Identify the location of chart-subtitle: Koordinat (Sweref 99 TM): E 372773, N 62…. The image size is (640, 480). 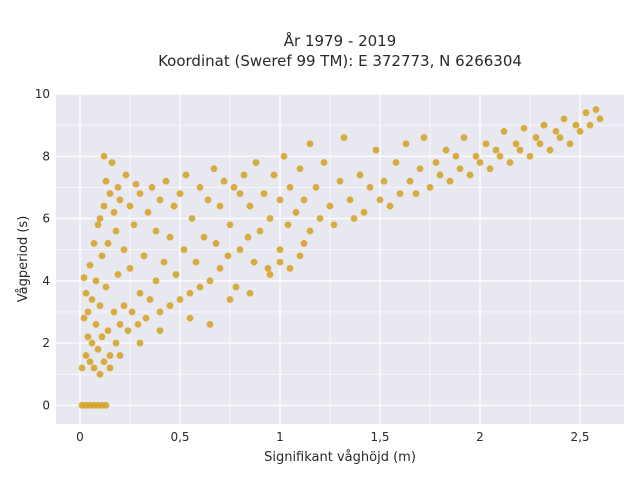
(340, 61).